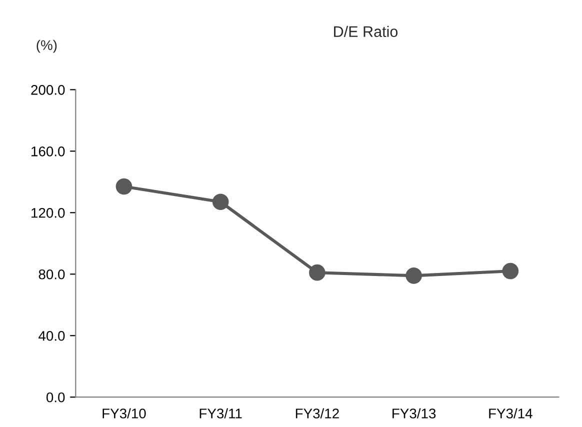  What do you see at coordinates (51, 274) in the screenshot?
I see `y-tick-label: 80.0` at bounding box center [51, 274].